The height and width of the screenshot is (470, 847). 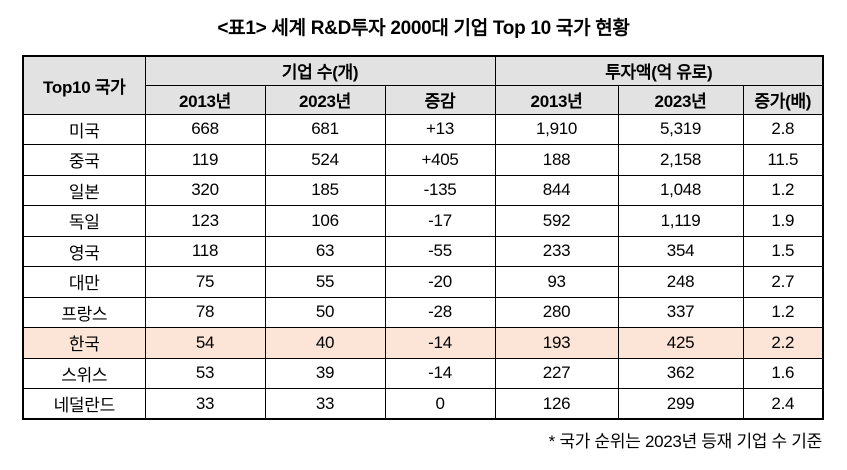 I want to click on value-cell: 75, so click(x=205, y=282).